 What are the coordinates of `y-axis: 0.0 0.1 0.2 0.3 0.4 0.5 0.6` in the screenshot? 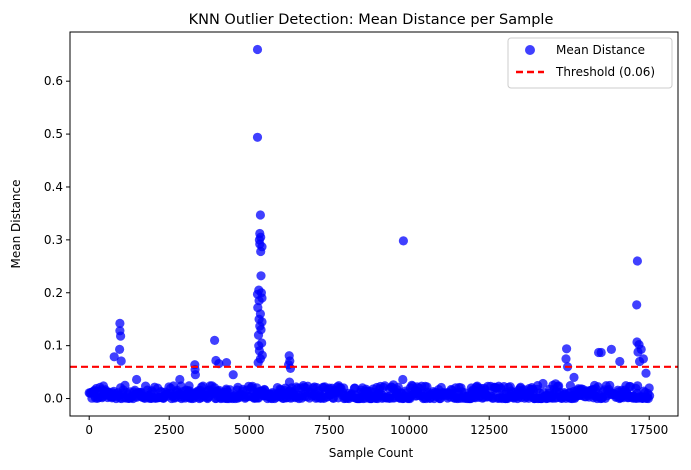 It's located at (57, 240).